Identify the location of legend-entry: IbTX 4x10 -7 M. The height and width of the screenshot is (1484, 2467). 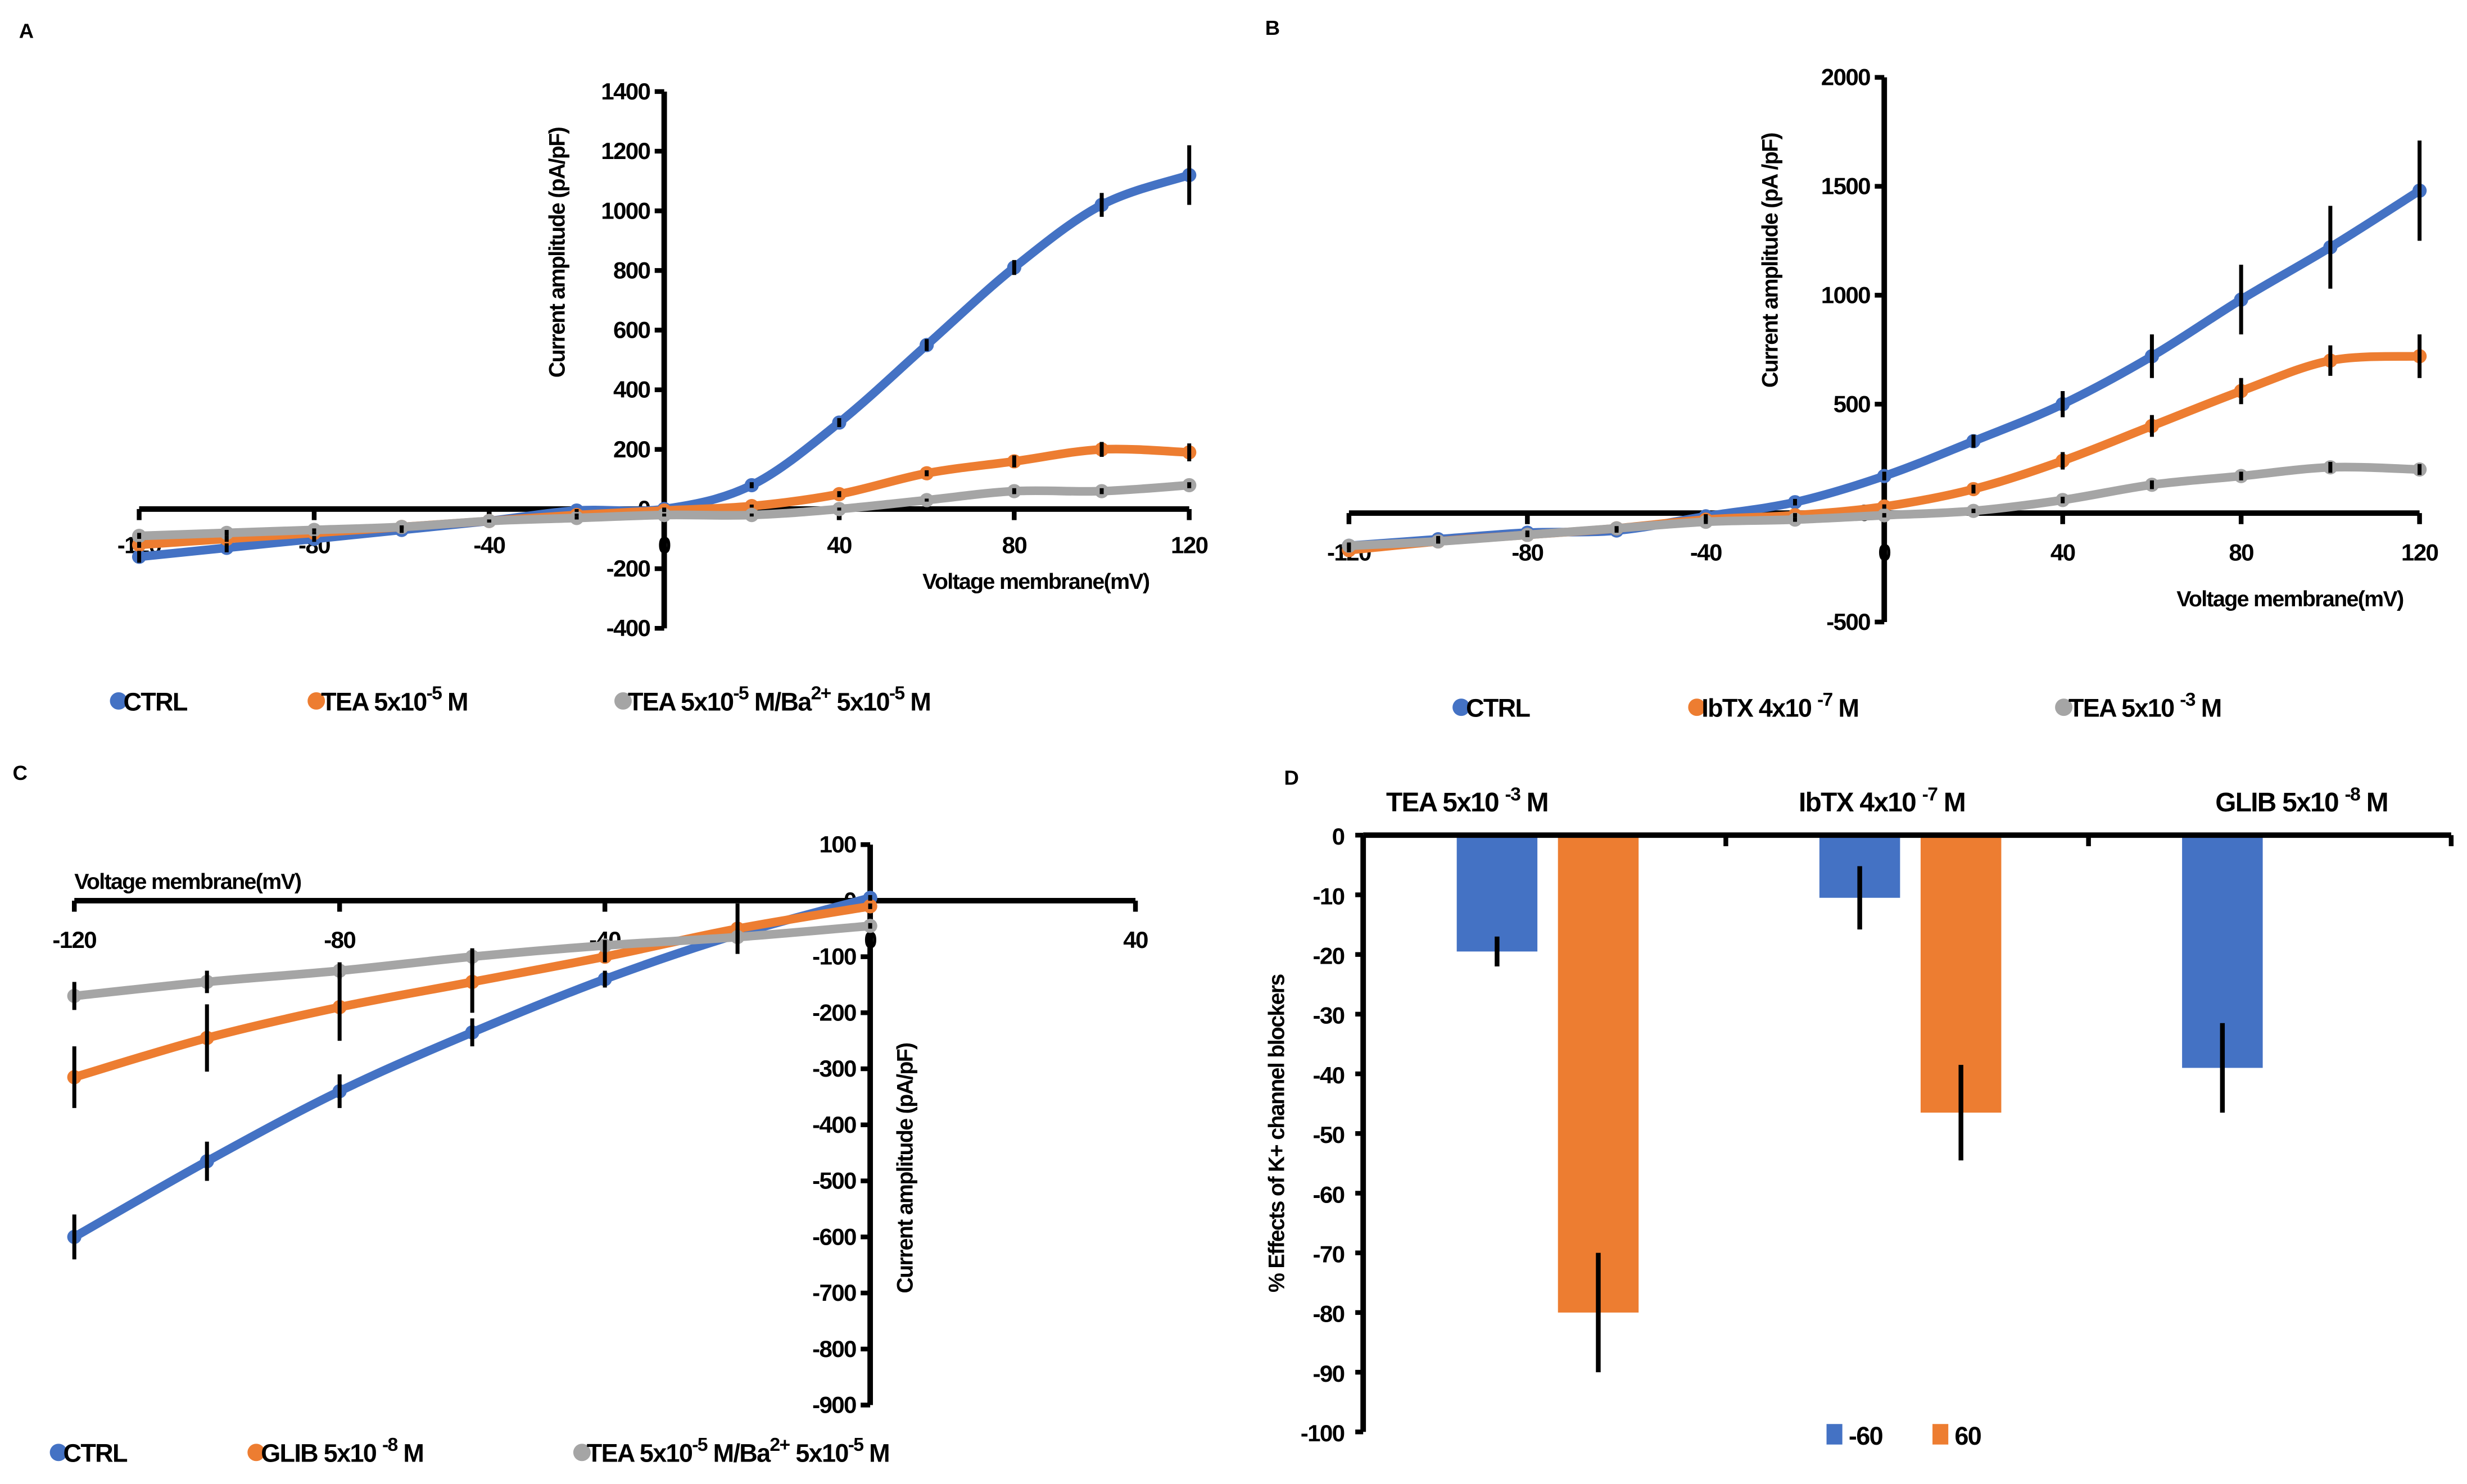
(1779, 706).